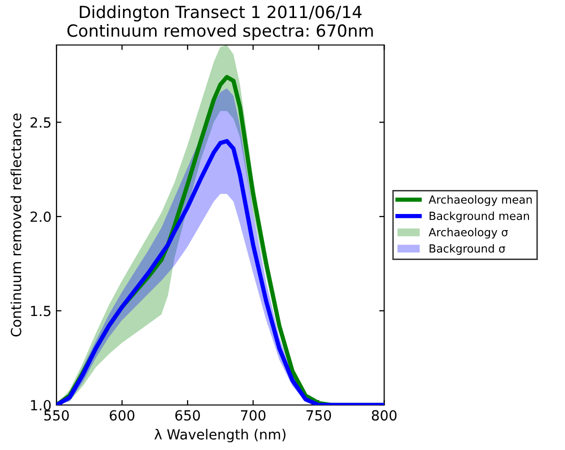  What do you see at coordinates (187, 415) in the screenshot?
I see `x-tick-label: 650` at bounding box center [187, 415].